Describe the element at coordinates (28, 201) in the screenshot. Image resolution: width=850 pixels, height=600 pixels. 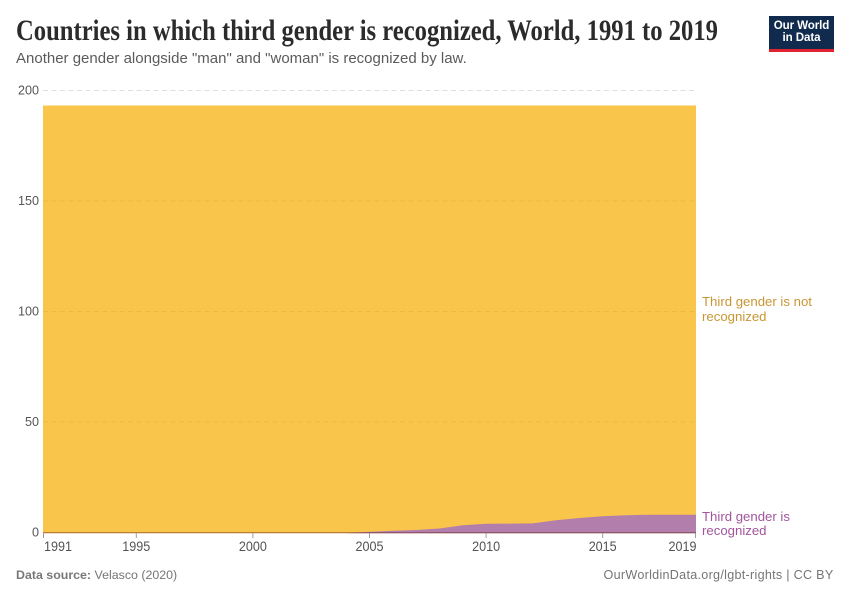
I see `svg-text: 150` at that location.